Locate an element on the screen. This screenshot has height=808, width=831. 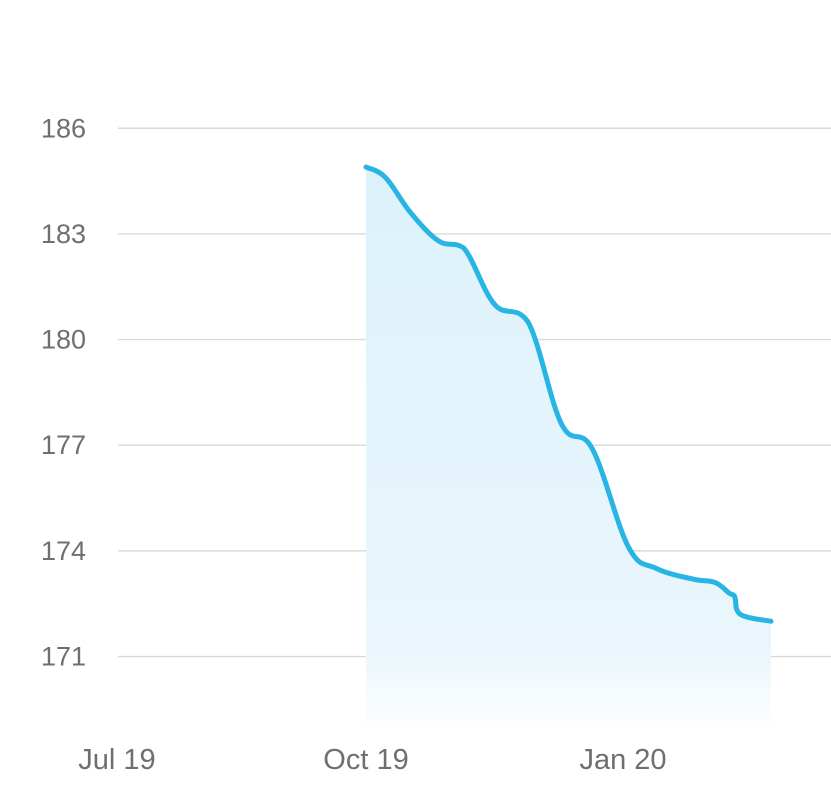
x-tick-label: Jan 20 is located at coordinates (622, 760).